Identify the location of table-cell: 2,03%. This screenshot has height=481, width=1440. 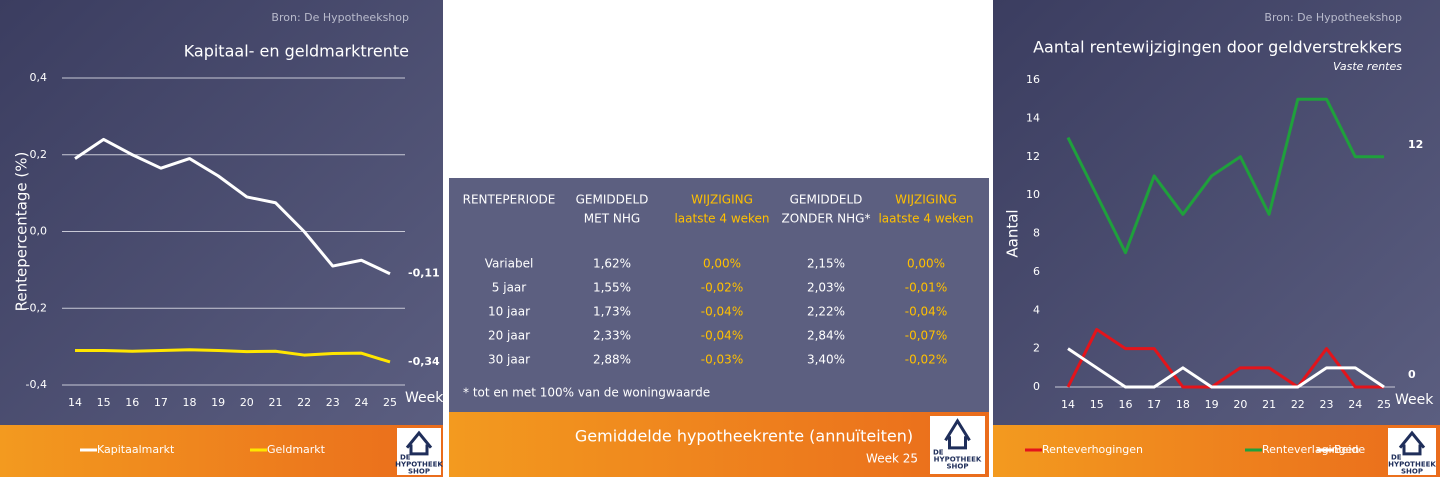
(826, 288).